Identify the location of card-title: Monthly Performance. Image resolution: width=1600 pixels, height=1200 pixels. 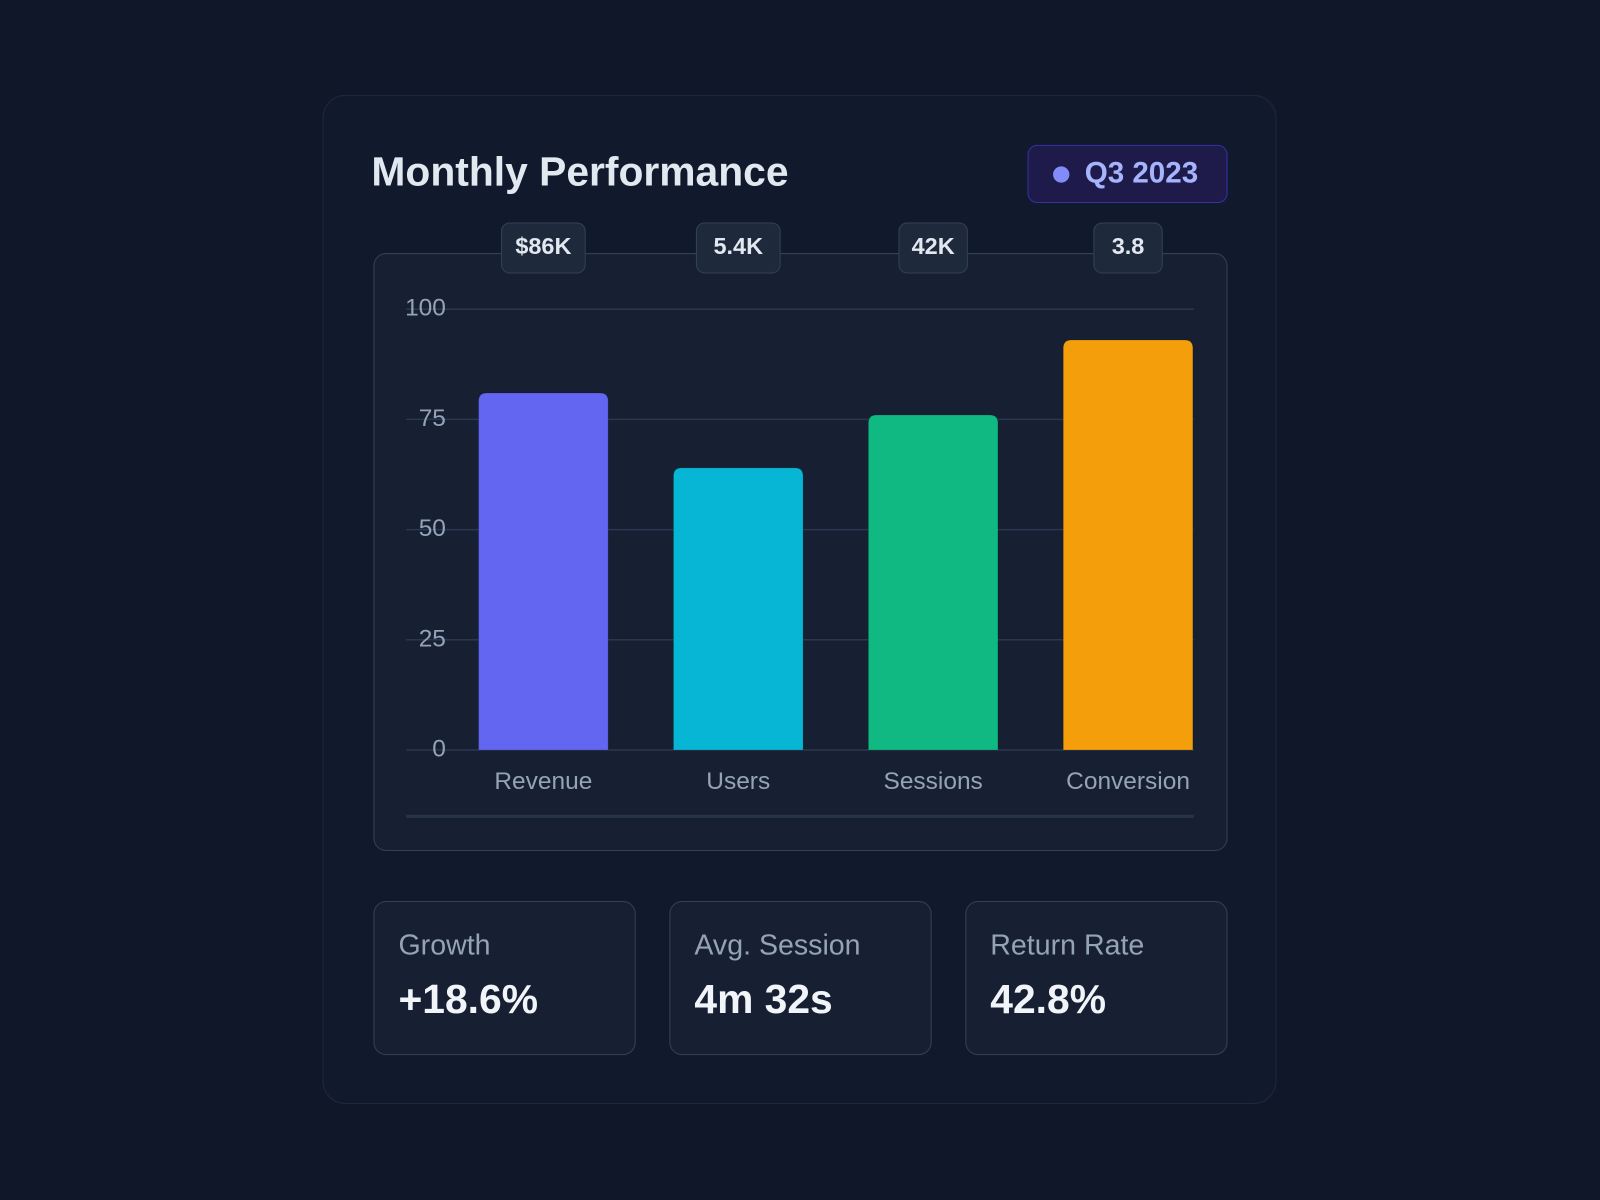
(579, 171).